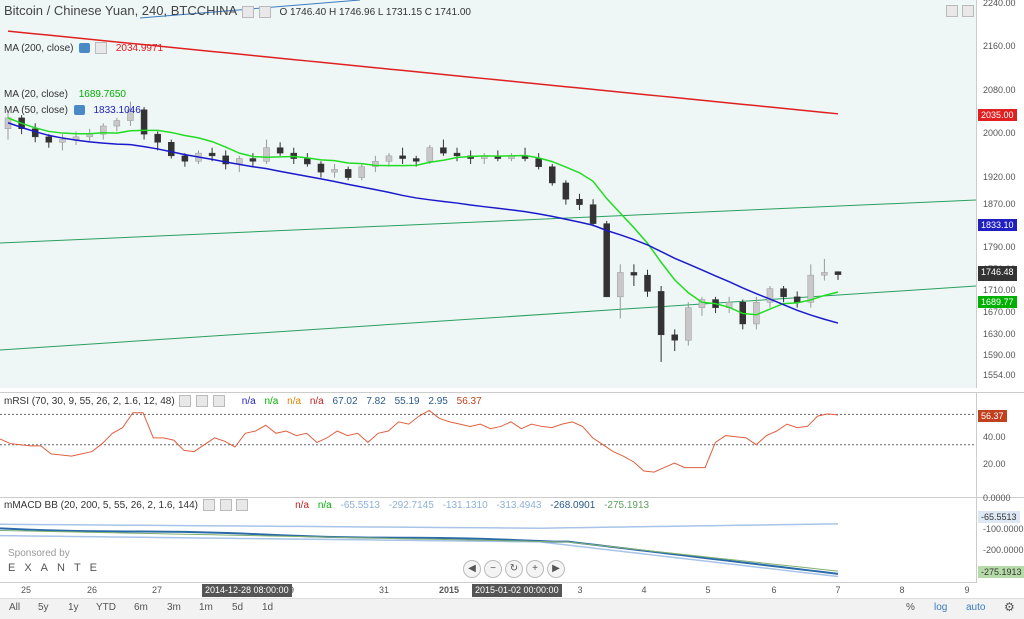 Image resolution: width=1024 pixels, height=619 pixels. What do you see at coordinates (39, 553) in the screenshot?
I see `sponsor-text: Sponsored by` at bounding box center [39, 553].